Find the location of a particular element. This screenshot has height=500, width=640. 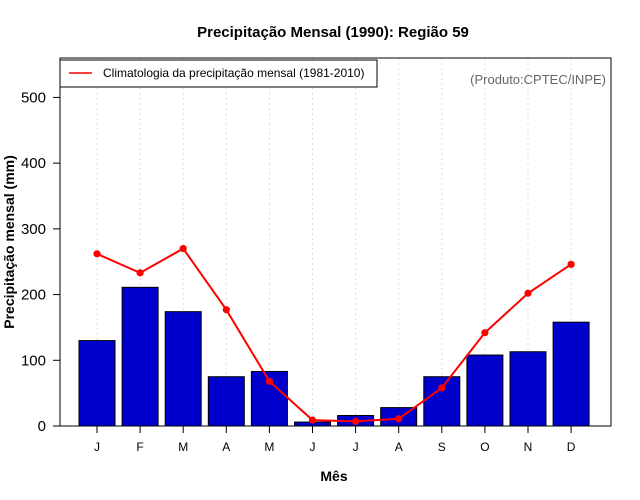

chart-title: Precipitação Mensal (1990): Região 59 is located at coordinates (333, 32).